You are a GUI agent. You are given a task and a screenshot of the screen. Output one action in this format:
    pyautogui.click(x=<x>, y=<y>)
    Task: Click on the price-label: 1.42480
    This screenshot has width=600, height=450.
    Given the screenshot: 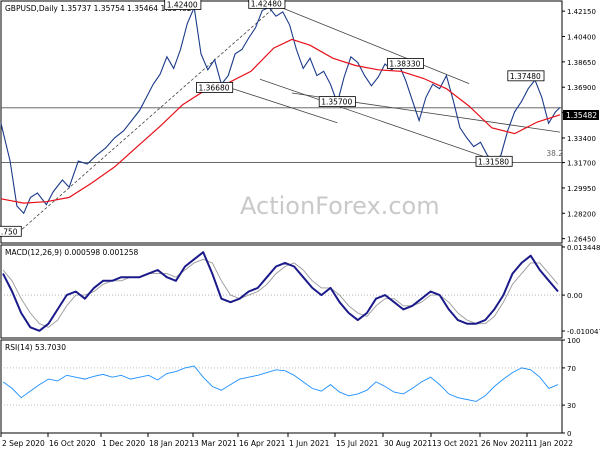 What is the action you would take?
    pyautogui.click(x=266, y=4)
    